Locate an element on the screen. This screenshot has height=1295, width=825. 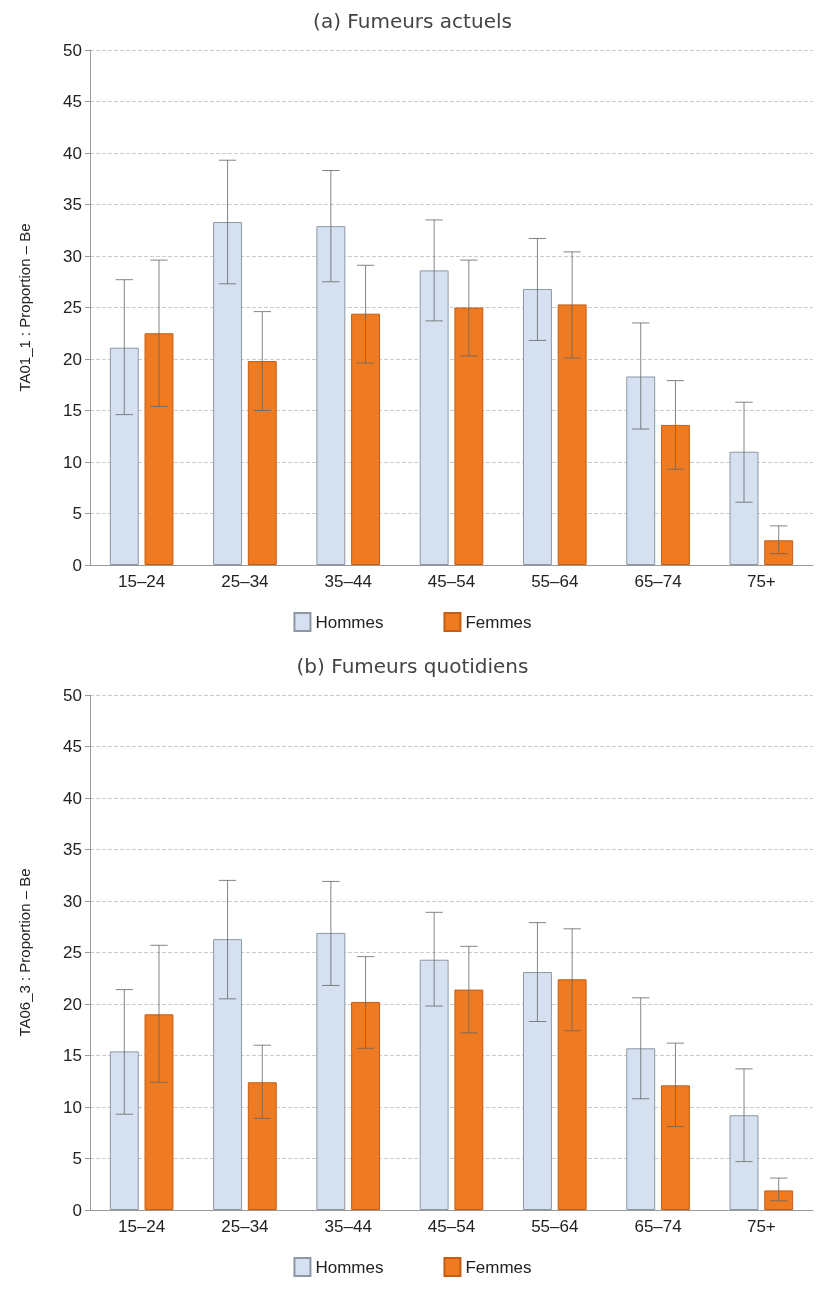
y-axis-title: TA01_1 : Proportion – Be is located at coordinates (24, 307).